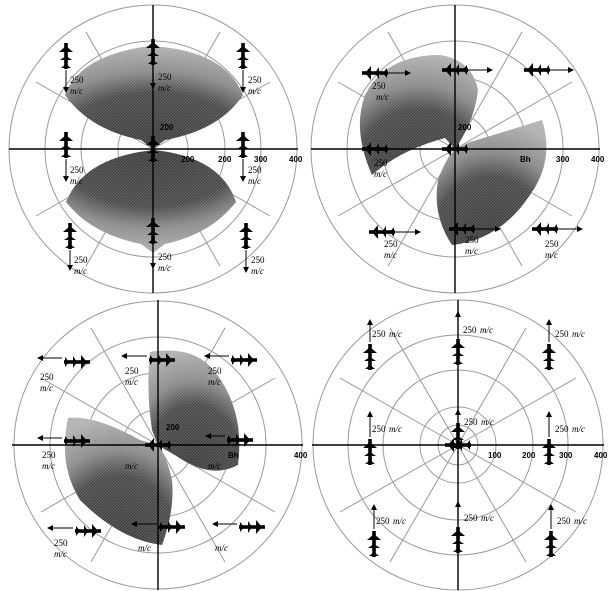  I want to click on coverage-lobe-upper-right, so click(194, 410).